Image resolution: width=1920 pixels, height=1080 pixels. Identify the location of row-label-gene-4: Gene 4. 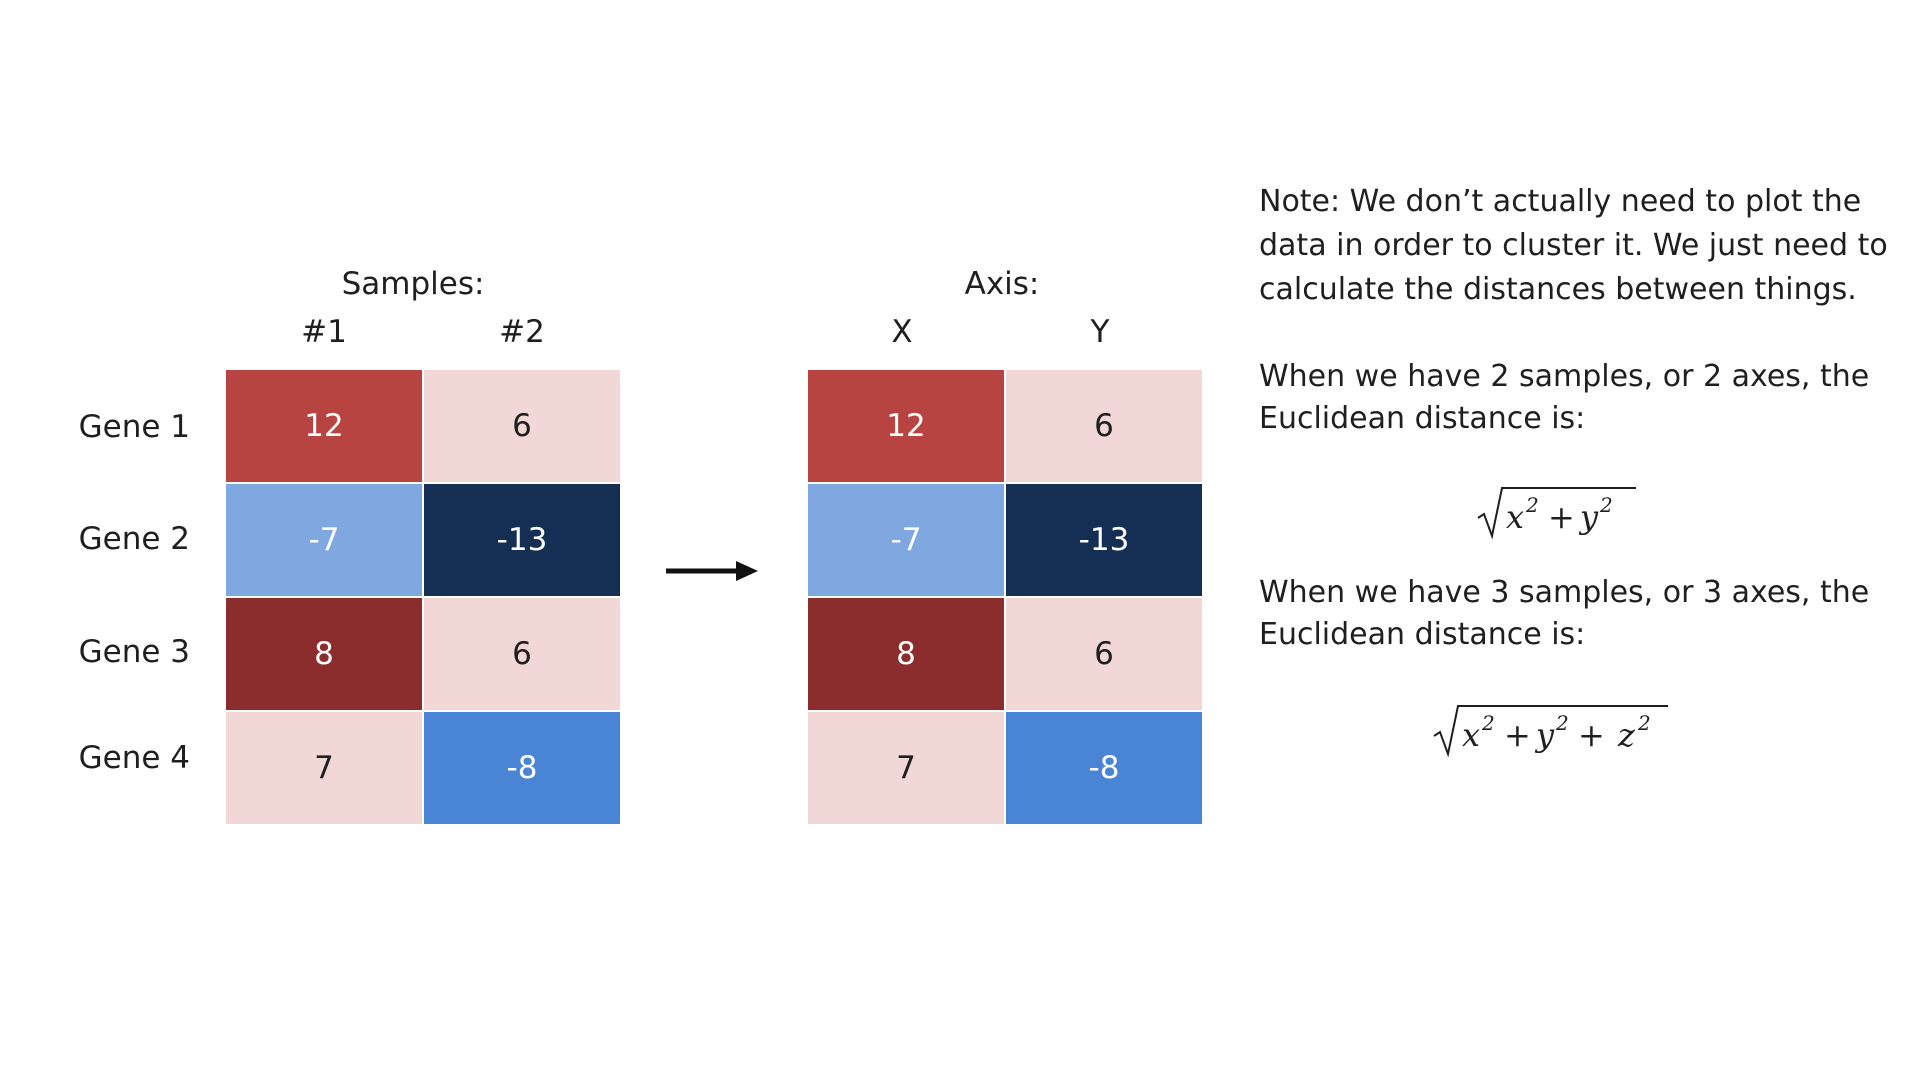
(134, 758).